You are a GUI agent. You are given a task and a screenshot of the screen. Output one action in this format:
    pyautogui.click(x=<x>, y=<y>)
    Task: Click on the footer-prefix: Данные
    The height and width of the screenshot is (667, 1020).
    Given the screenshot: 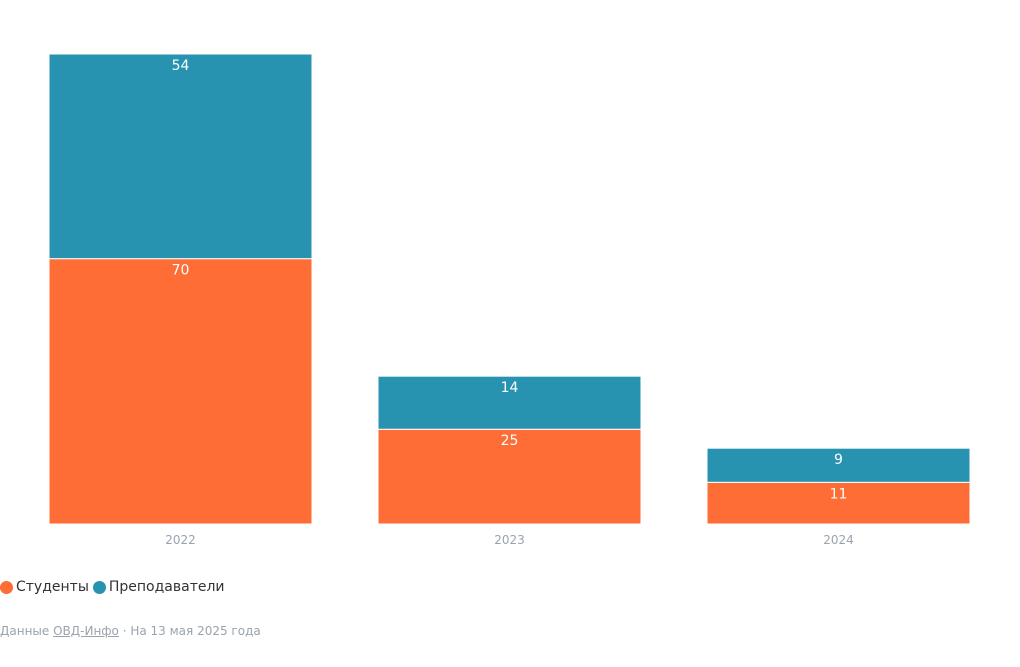 What is the action you would take?
    pyautogui.click(x=27, y=631)
    